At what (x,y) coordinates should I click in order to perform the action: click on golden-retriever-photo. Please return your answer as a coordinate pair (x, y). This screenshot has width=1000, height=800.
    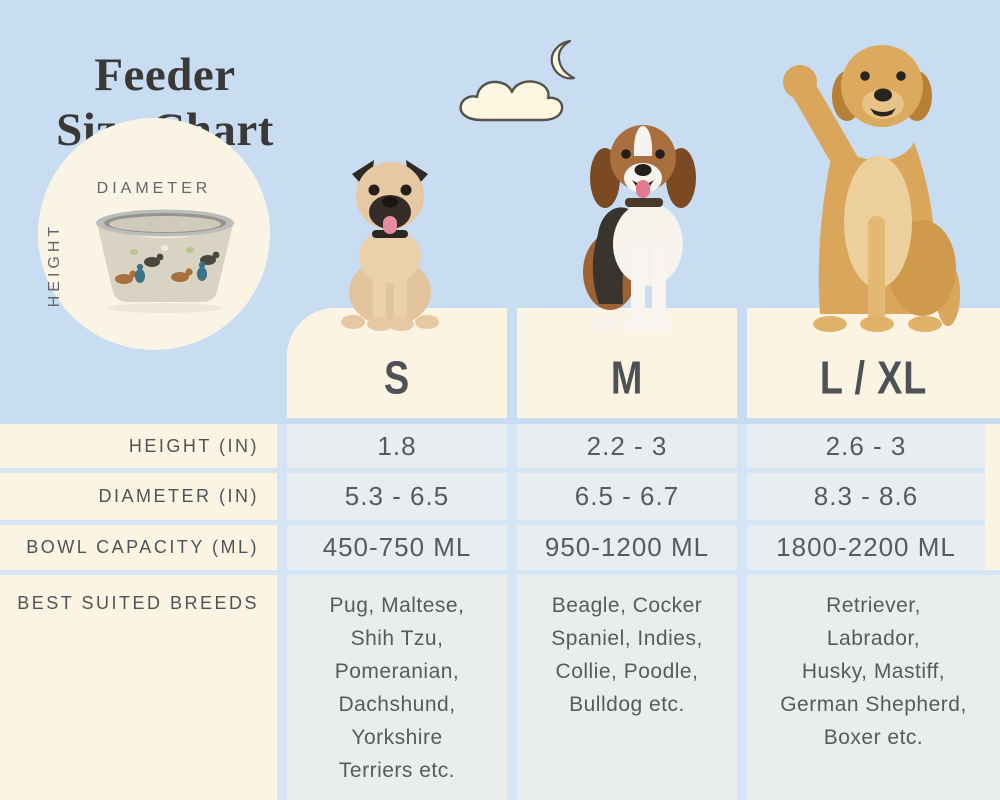
    Looking at the image, I should click on (864, 179).